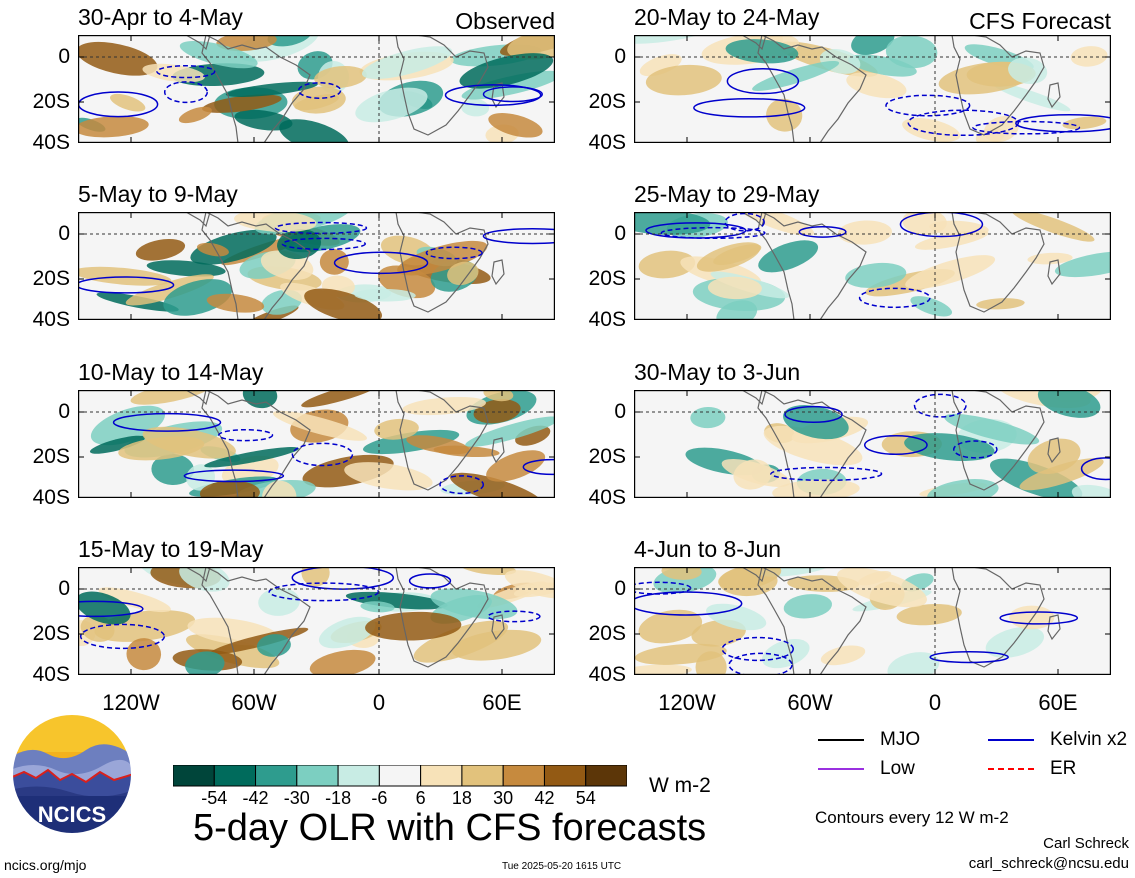 The width and height of the screenshot is (1135, 878). Describe the element at coordinates (1063, 768) in the screenshot. I see `legend-label: ER` at that location.